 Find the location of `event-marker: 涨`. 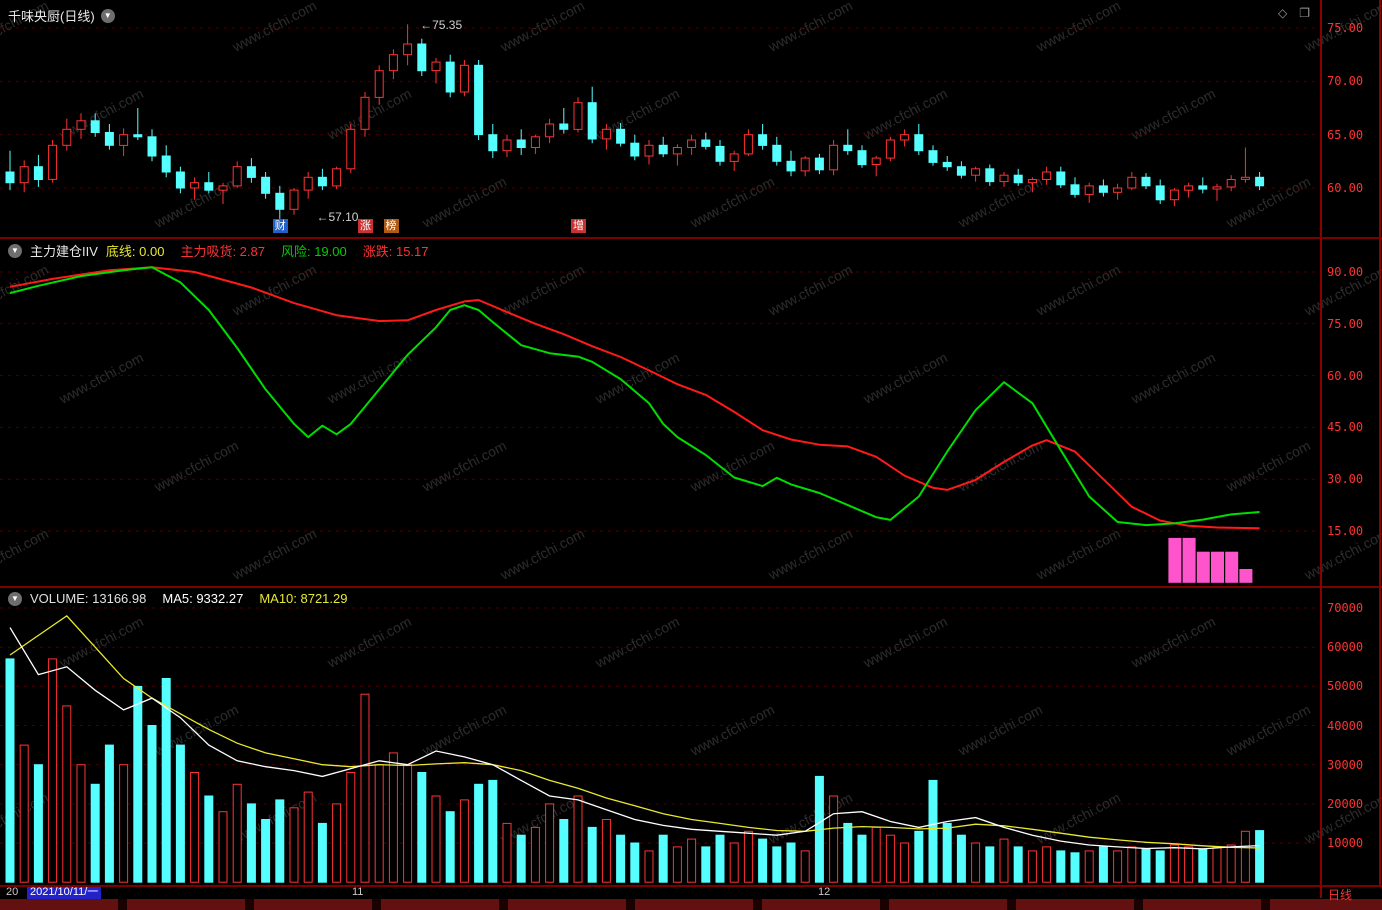

event-marker: 涨 is located at coordinates (365, 226).